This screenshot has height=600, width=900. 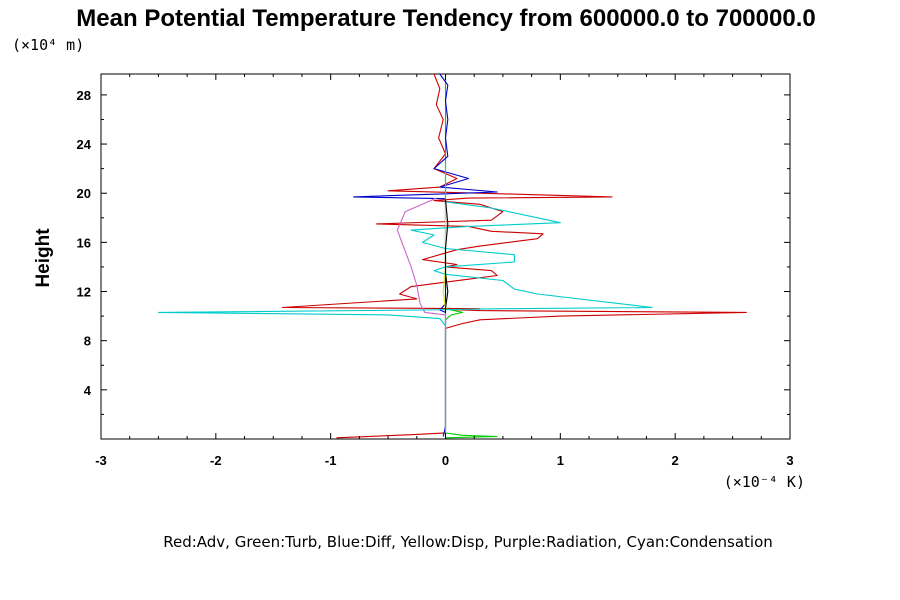 I want to click on y-tick-label: 8, so click(x=87, y=341).